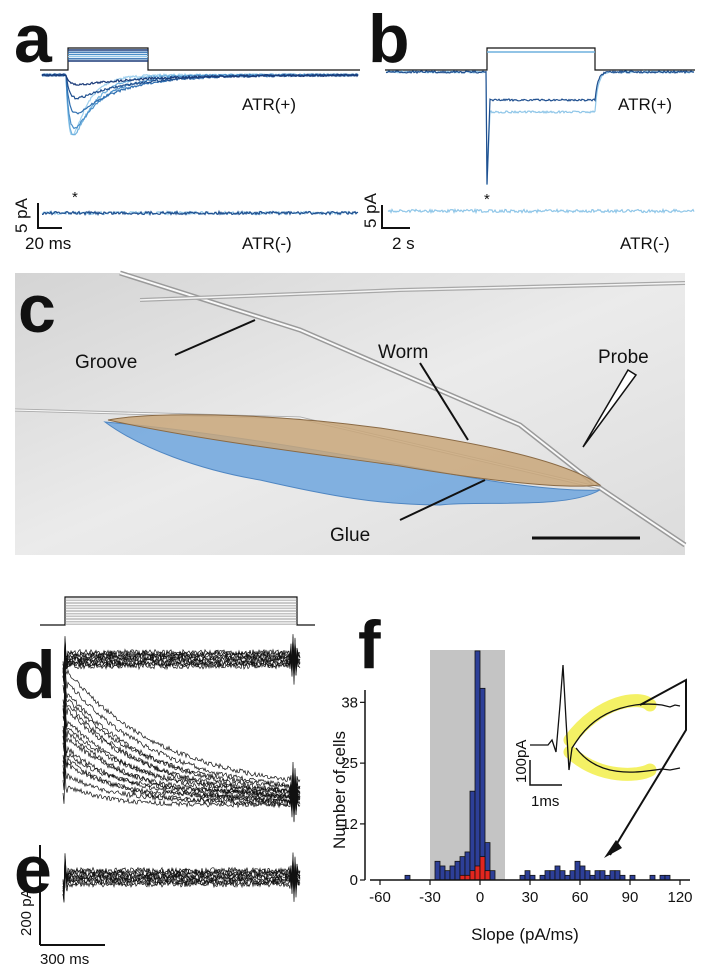  Describe the element at coordinates (517, 778) in the screenshot. I see `histogram: -60 -30 0 30 60 90 120 0 12 25 38` at that location.